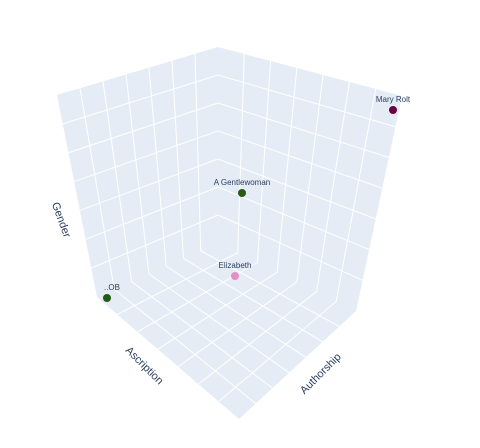 Image resolution: width=480 pixels, height=448 pixels. I want to click on x-axis-label: Ascription, so click(144, 366).